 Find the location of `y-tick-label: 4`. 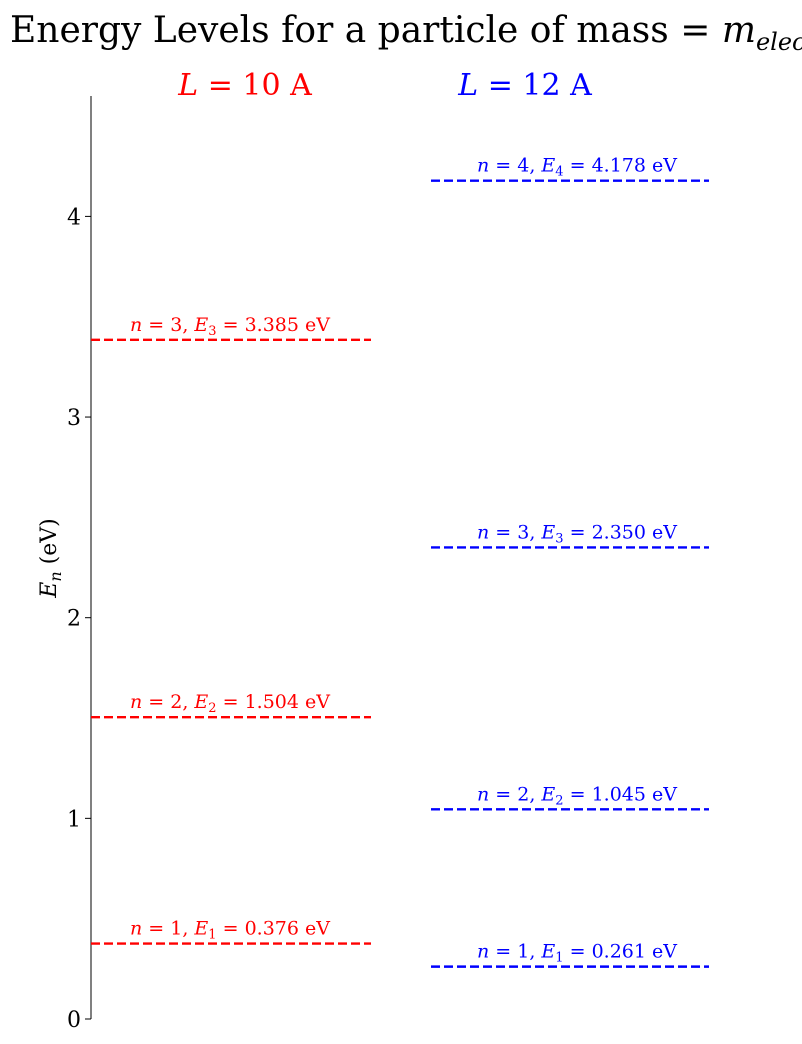

y-tick-label: 4 is located at coordinates (74, 217).